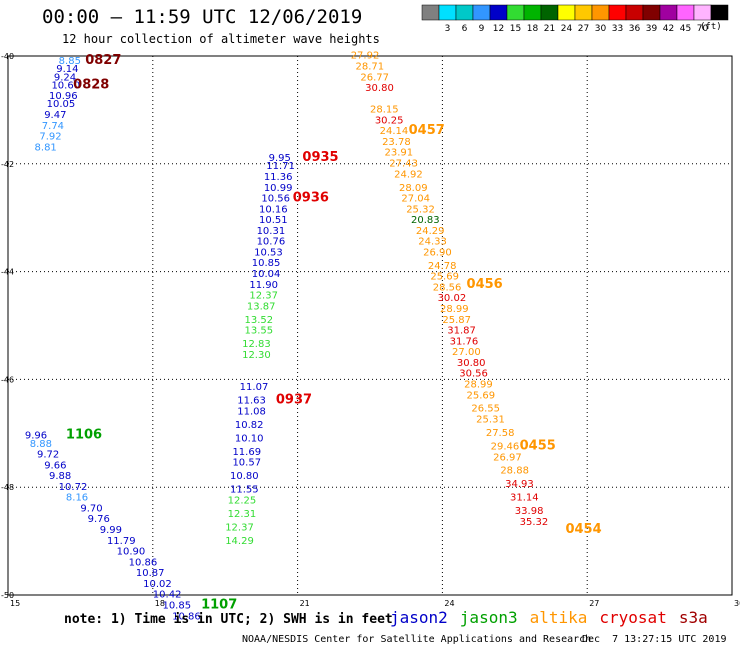  I want to click on data-point-label: 11.71, so click(280, 166).